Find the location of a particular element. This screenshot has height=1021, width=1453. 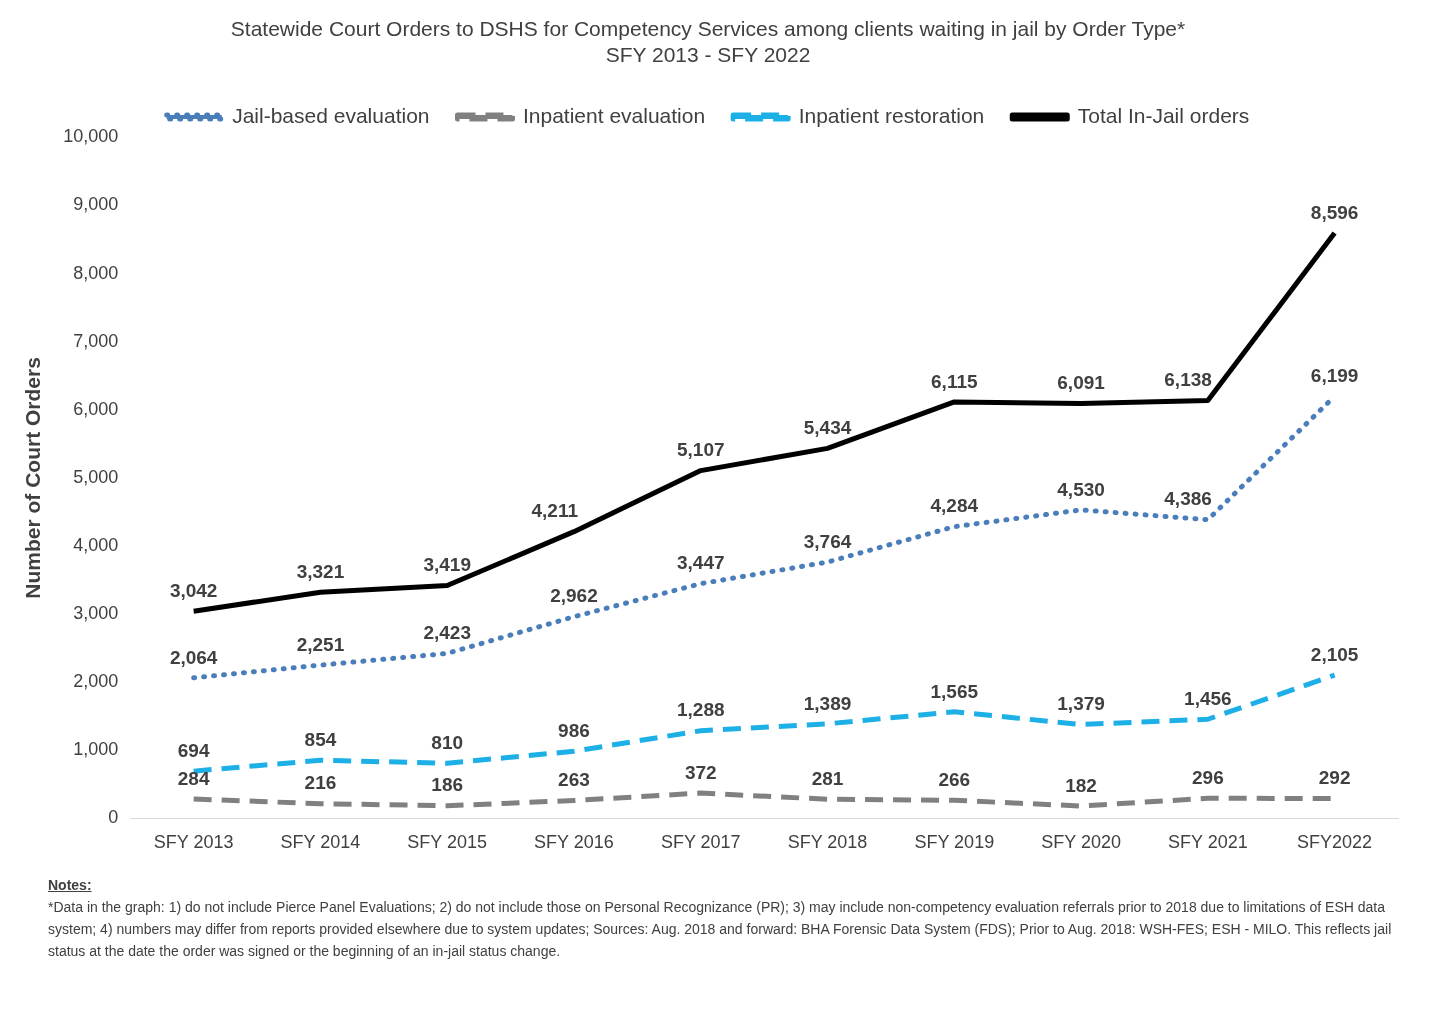

data-label: 8,596 is located at coordinates (1334, 212).